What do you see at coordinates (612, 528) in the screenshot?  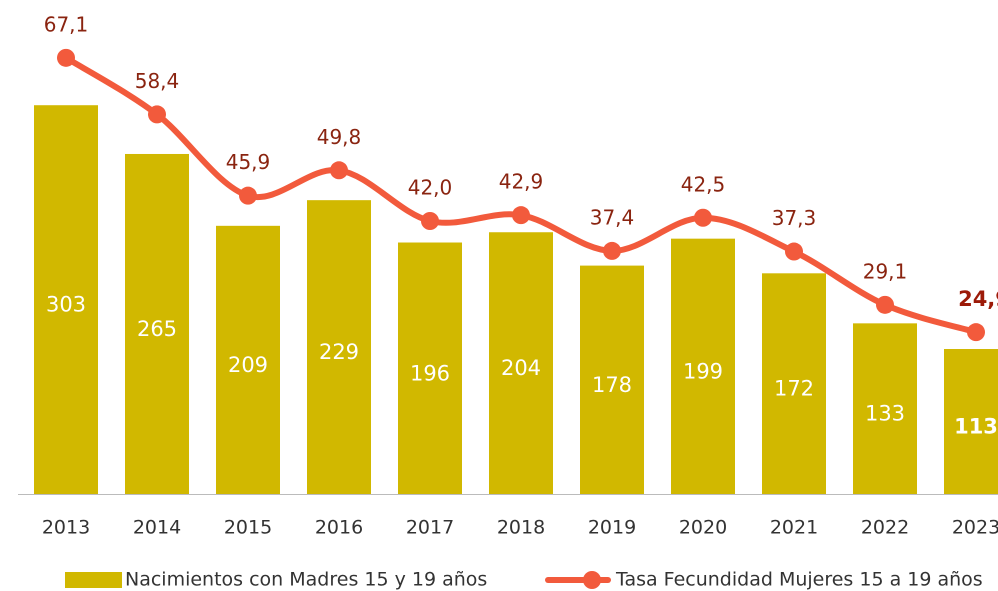 I see `x-tick-label: 2019` at bounding box center [612, 528].